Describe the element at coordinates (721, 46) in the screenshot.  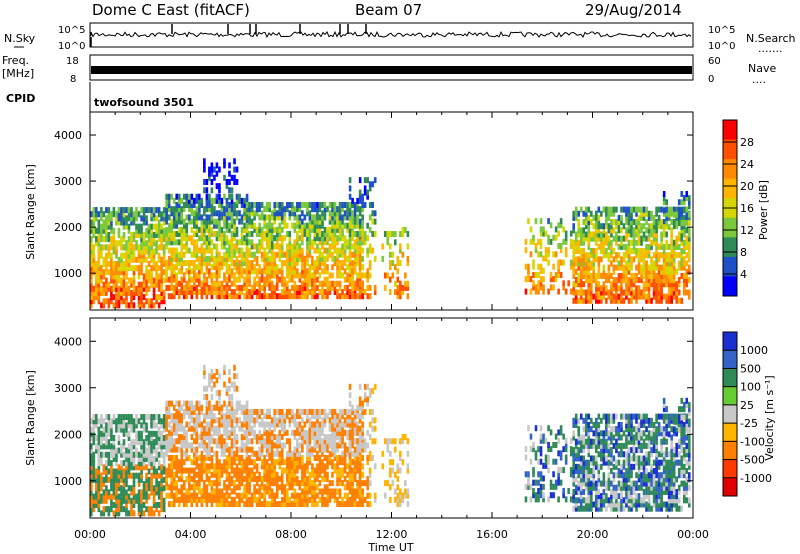
I see `noise-right-tick-low: 10^0` at that location.